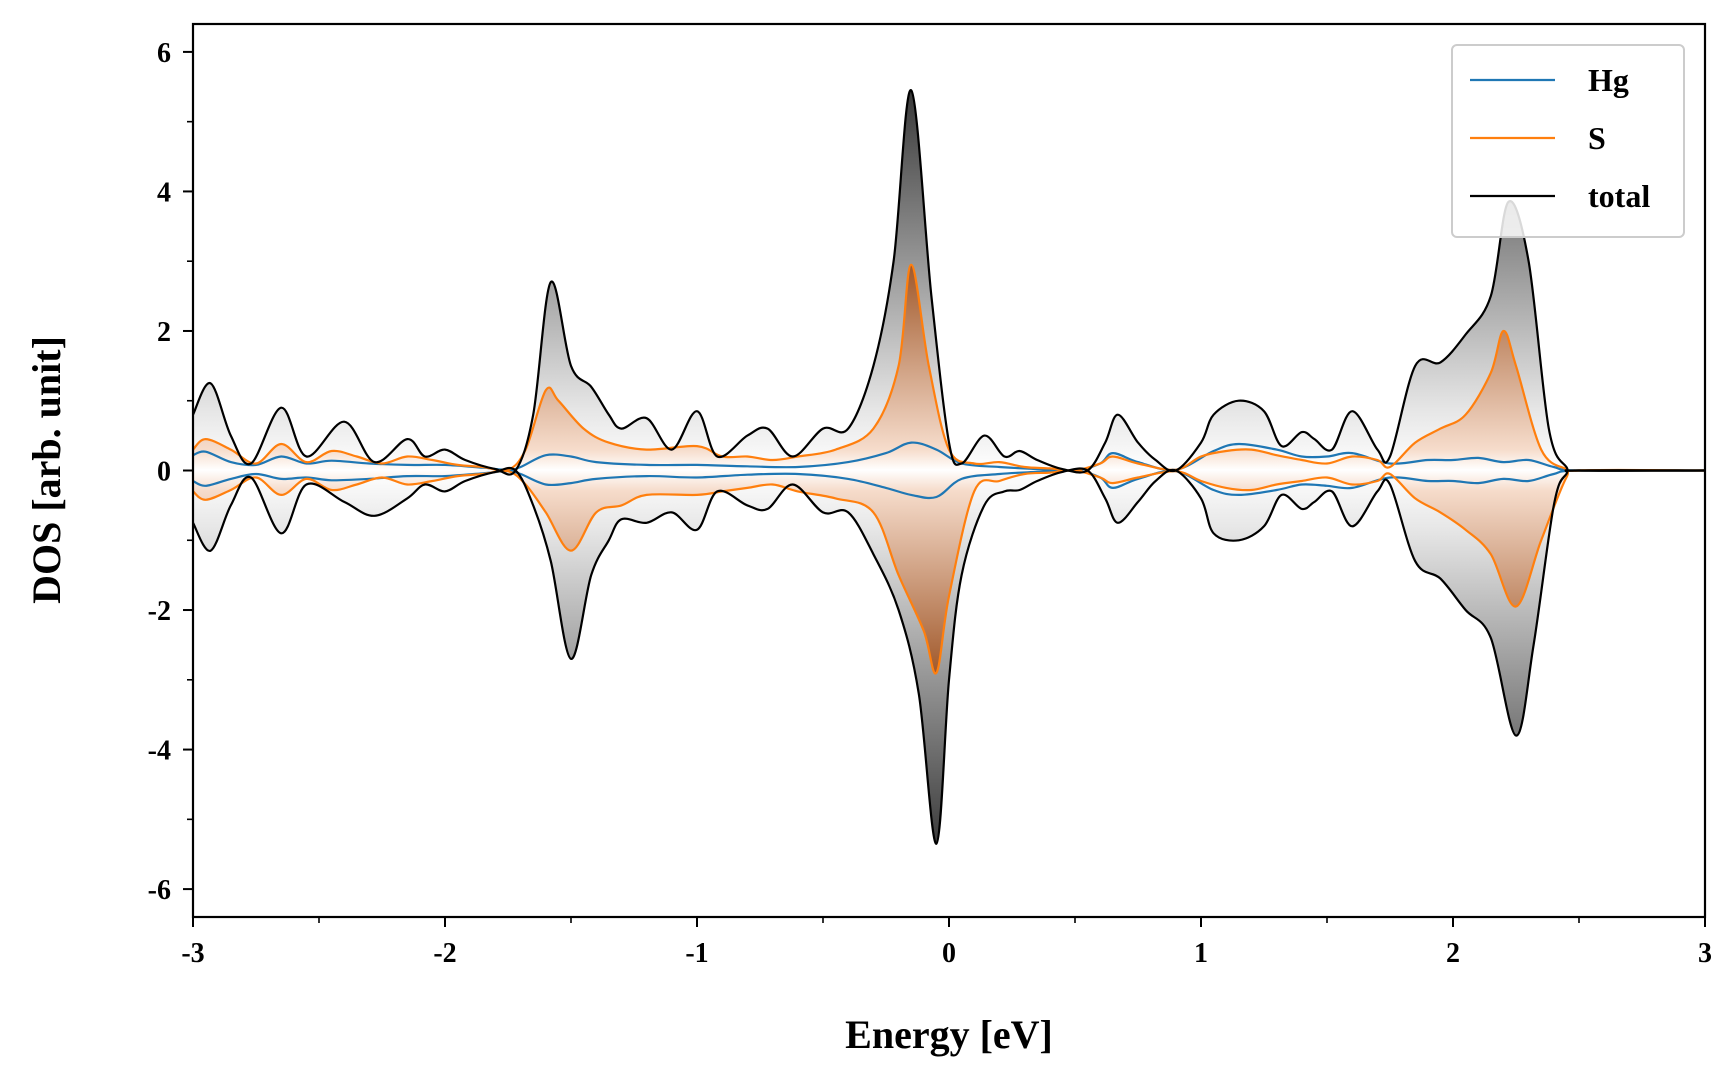  I want to click on x-tick-label: -2, so click(444, 953).